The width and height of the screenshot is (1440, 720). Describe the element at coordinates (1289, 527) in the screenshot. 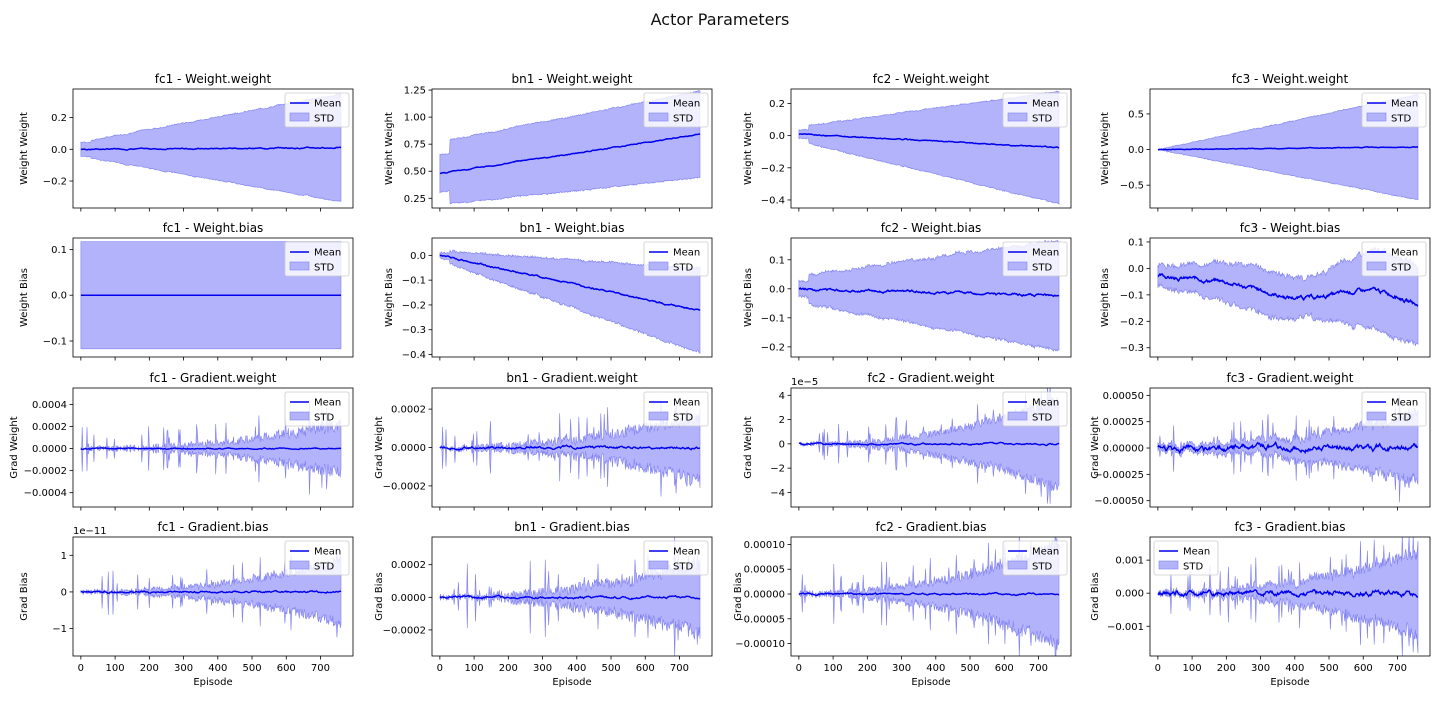

I see `subplot-title: fc3 - Gradient.bias` at that location.